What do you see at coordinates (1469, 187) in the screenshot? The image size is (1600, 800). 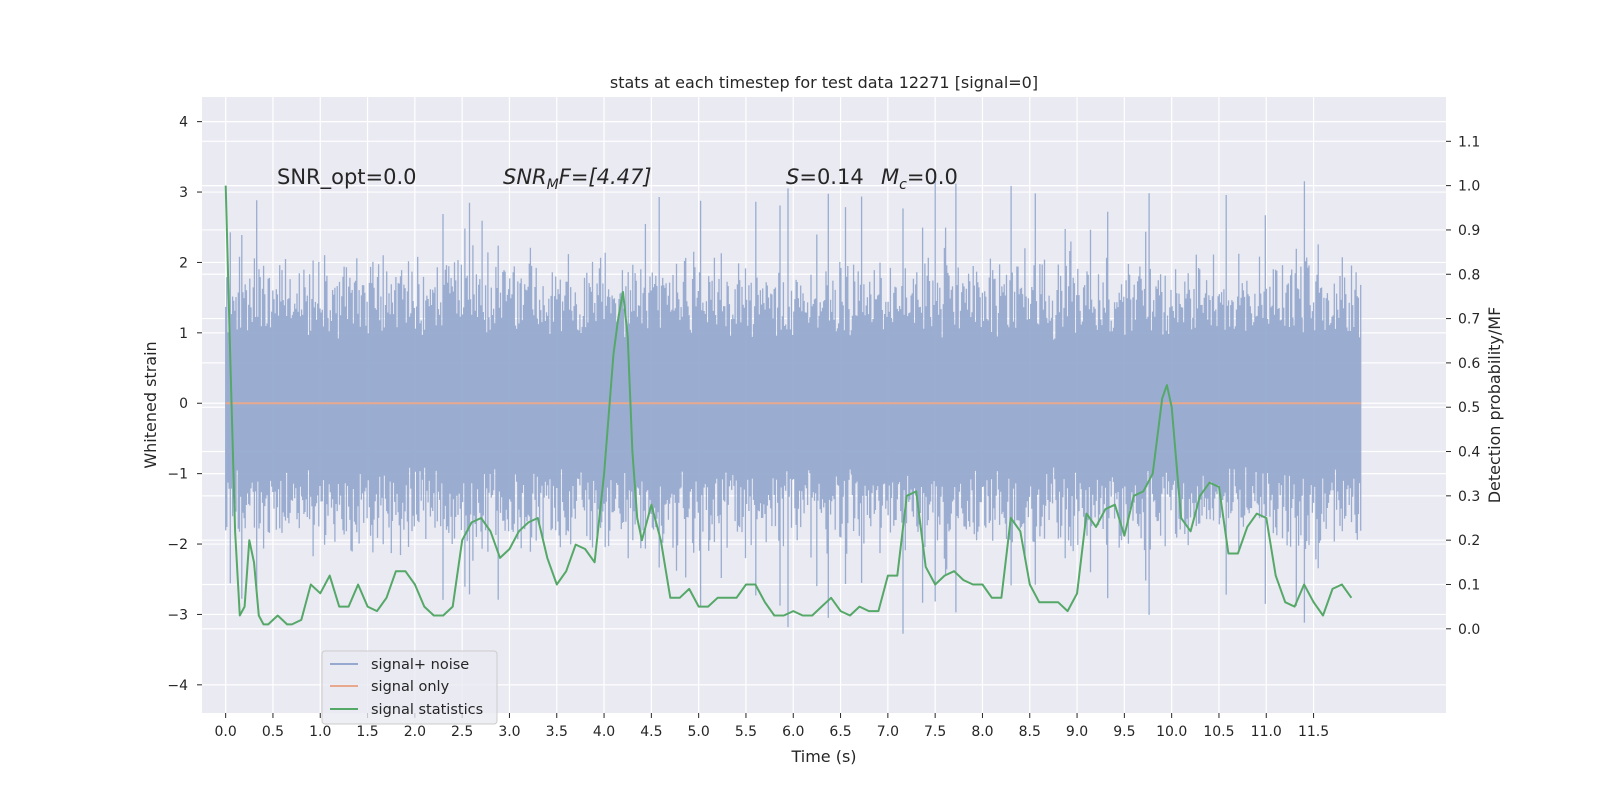 I see `y2-tick-label: 1.0` at bounding box center [1469, 187].